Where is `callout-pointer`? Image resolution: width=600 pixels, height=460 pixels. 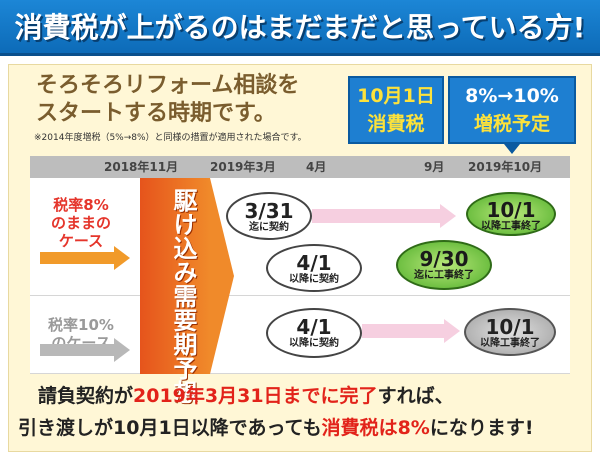
callout-pointer is located at coordinates (512, 149).